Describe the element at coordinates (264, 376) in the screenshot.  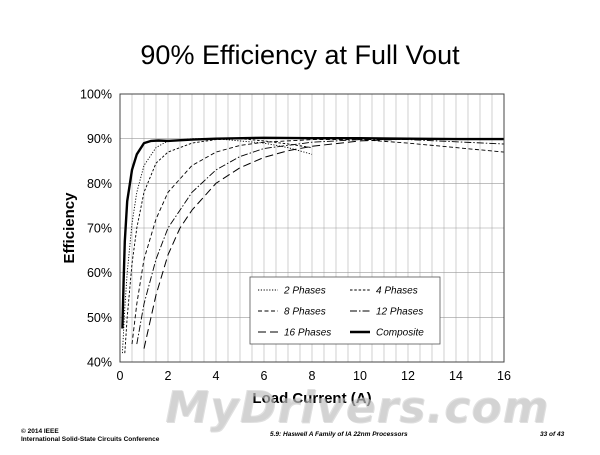
I see `x-tick-label: 6` at that location.